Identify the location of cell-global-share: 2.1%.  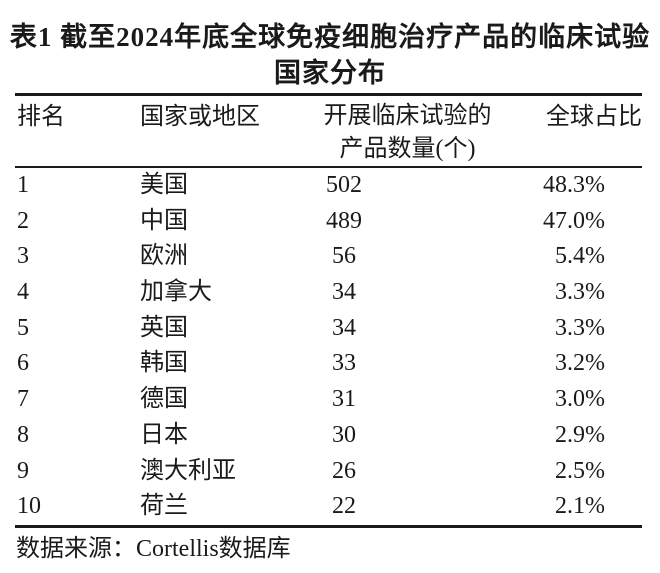
(580, 506).